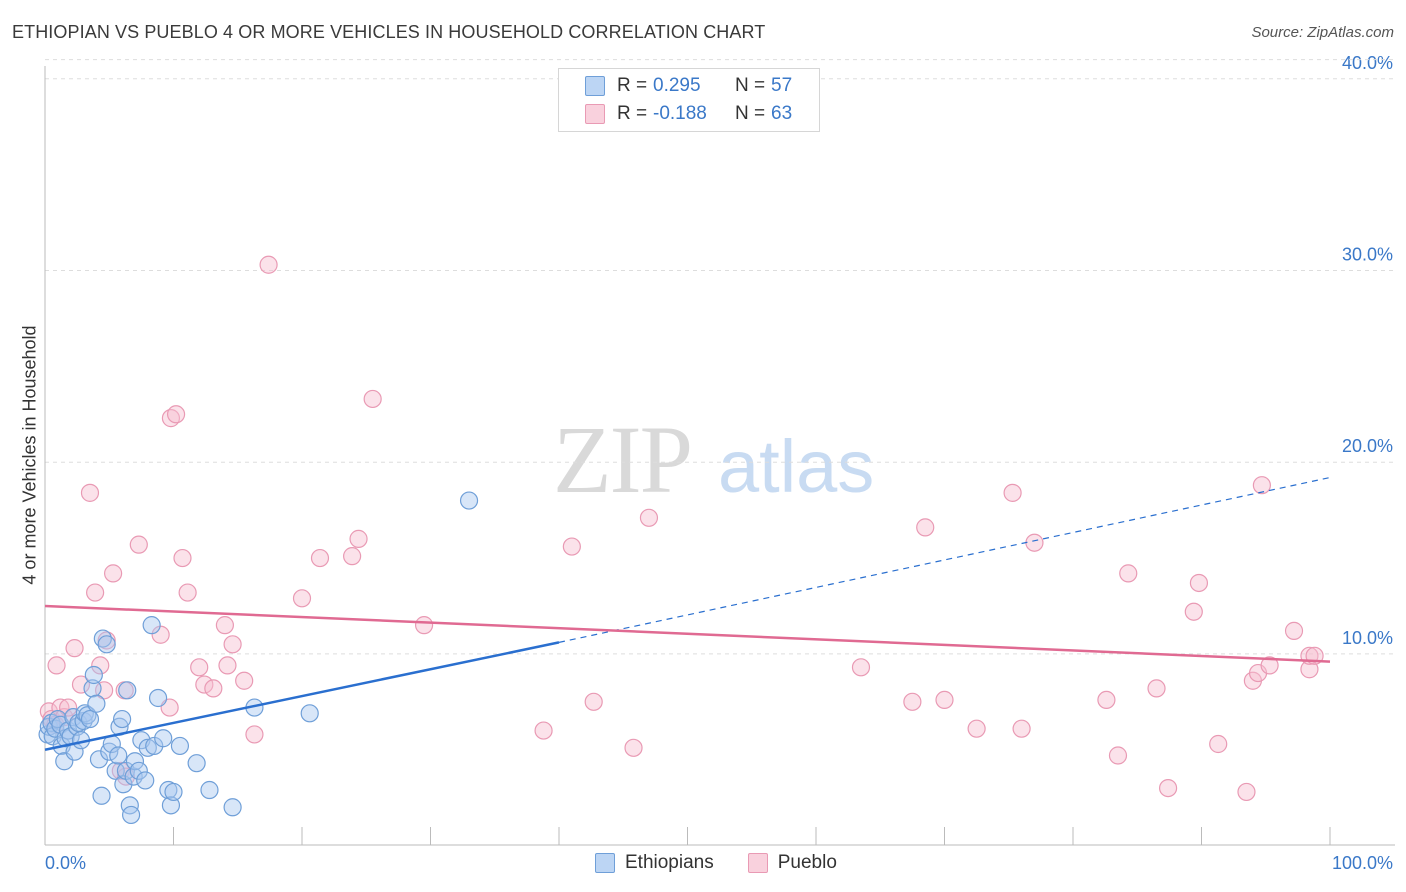 The image size is (1406, 892). I want to click on legend-swatch-pueblo, so click(595, 114).